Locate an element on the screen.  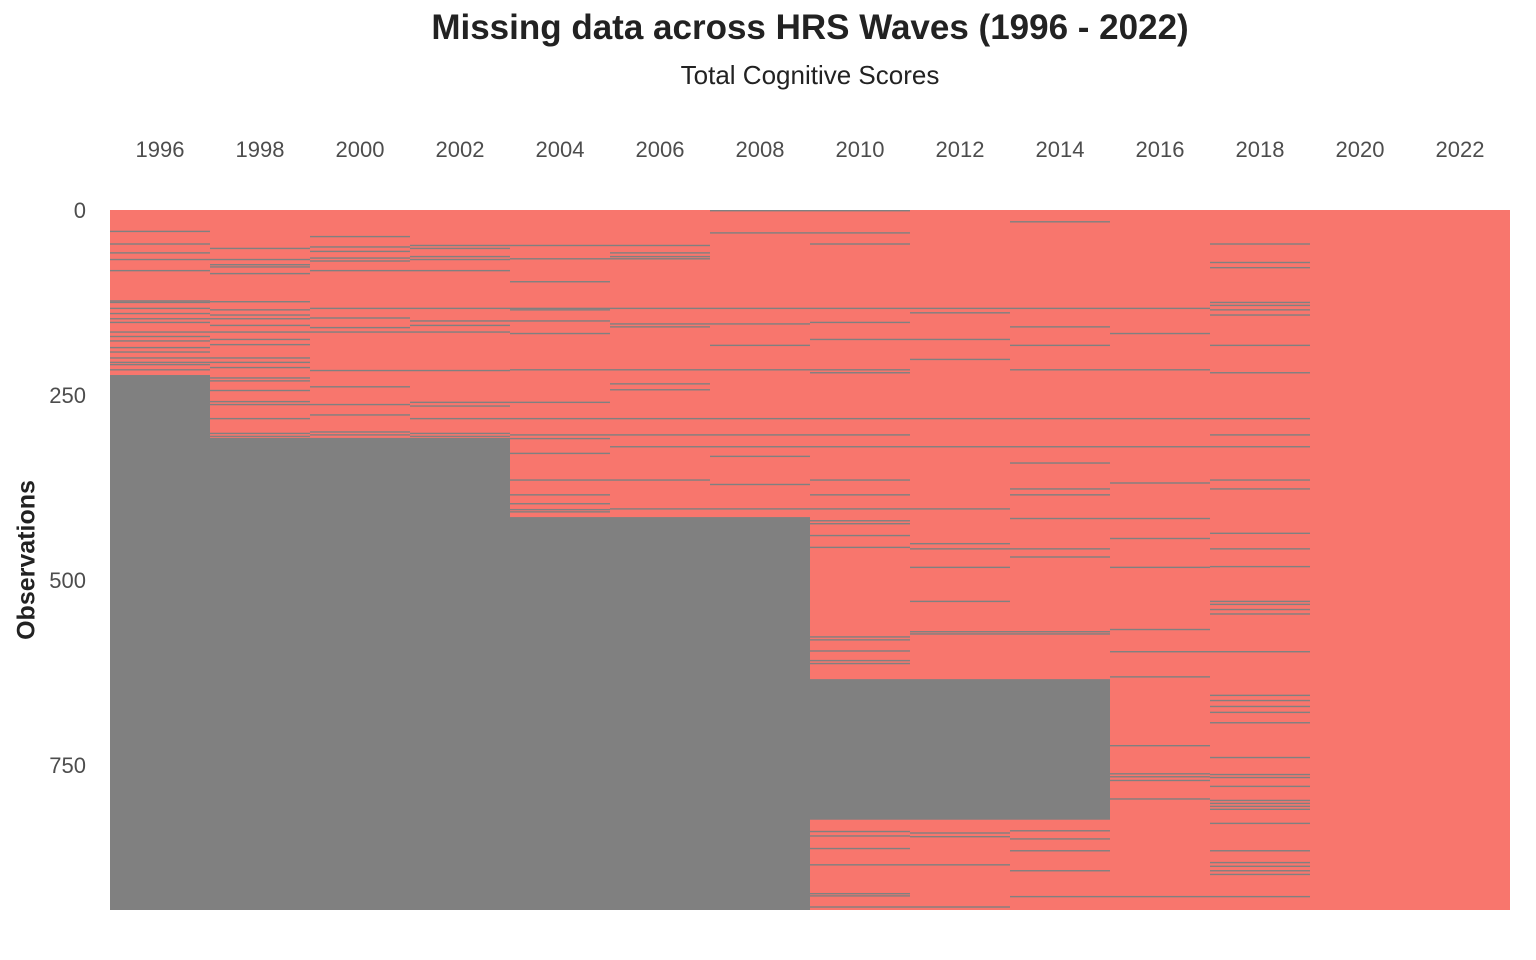
x-tick-label: 2020 is located at coordinates (1360, 149).